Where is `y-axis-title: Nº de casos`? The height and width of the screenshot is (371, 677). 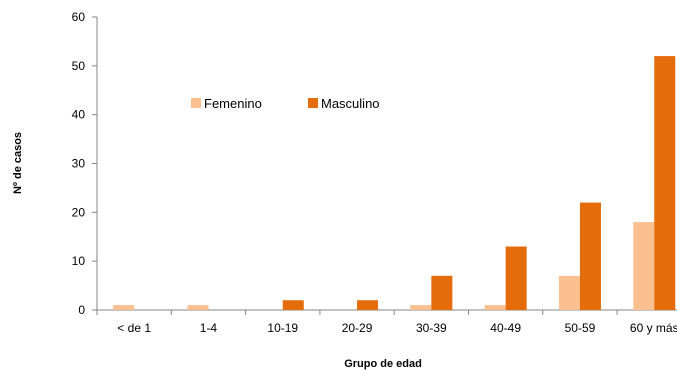 y-axis-title: Nº de casos is located at coordinates (18, 163).